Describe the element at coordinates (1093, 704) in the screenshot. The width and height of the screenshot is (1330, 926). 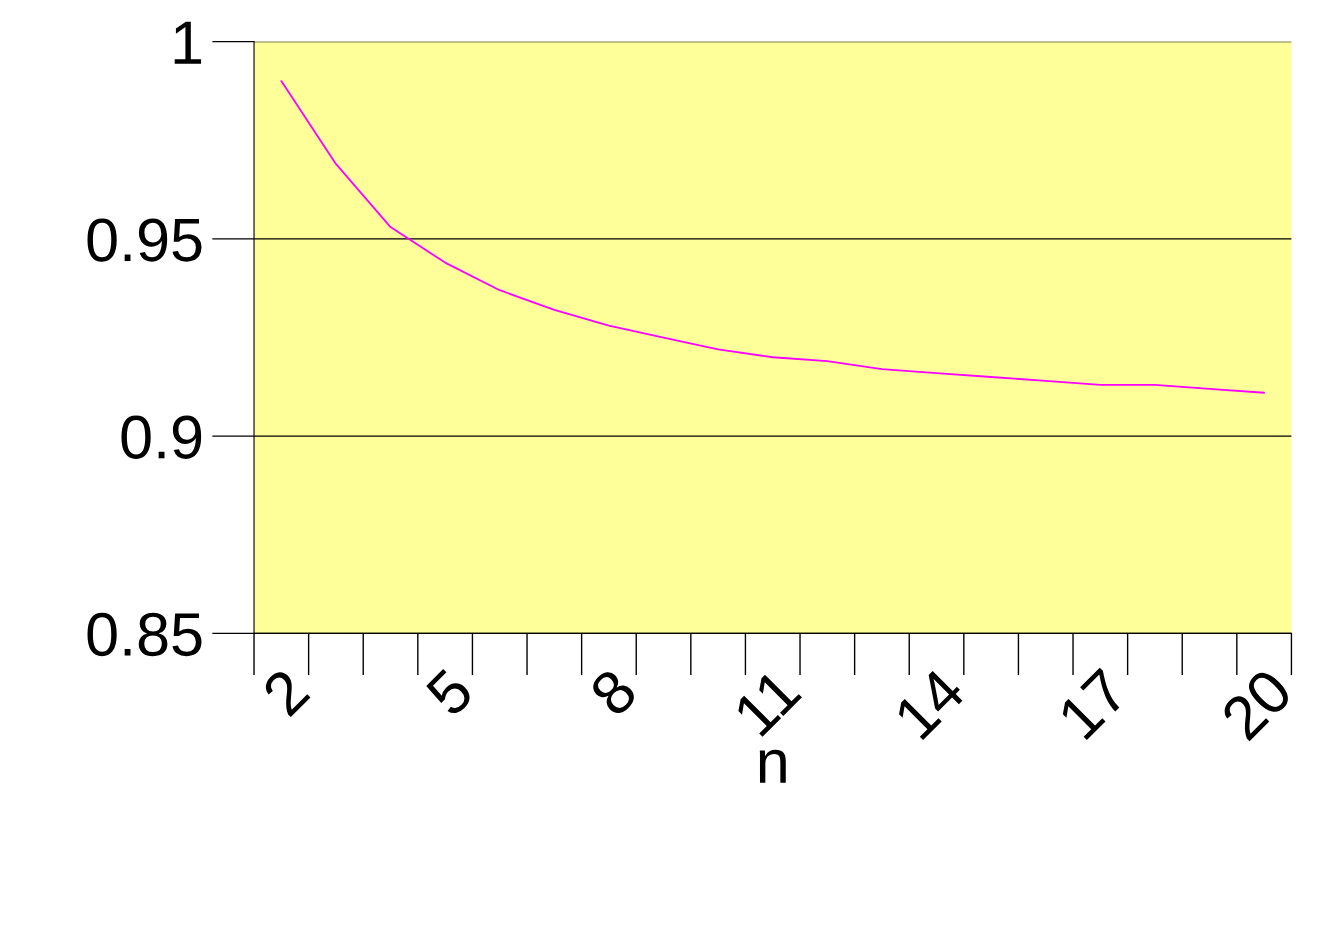
I see `x-tick-label: 17` at that location.